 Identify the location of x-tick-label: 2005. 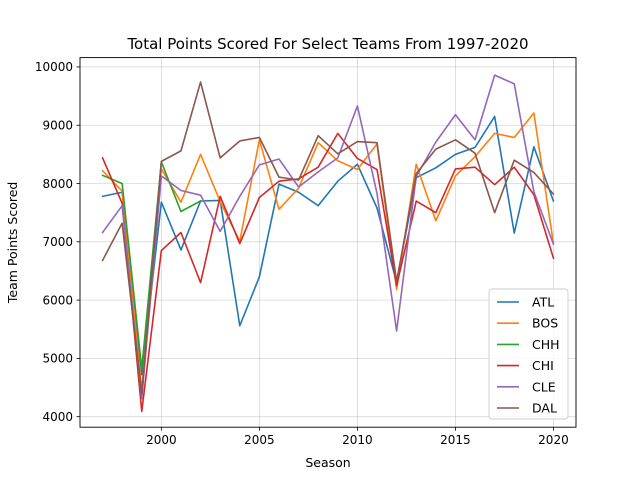
(259, 440).